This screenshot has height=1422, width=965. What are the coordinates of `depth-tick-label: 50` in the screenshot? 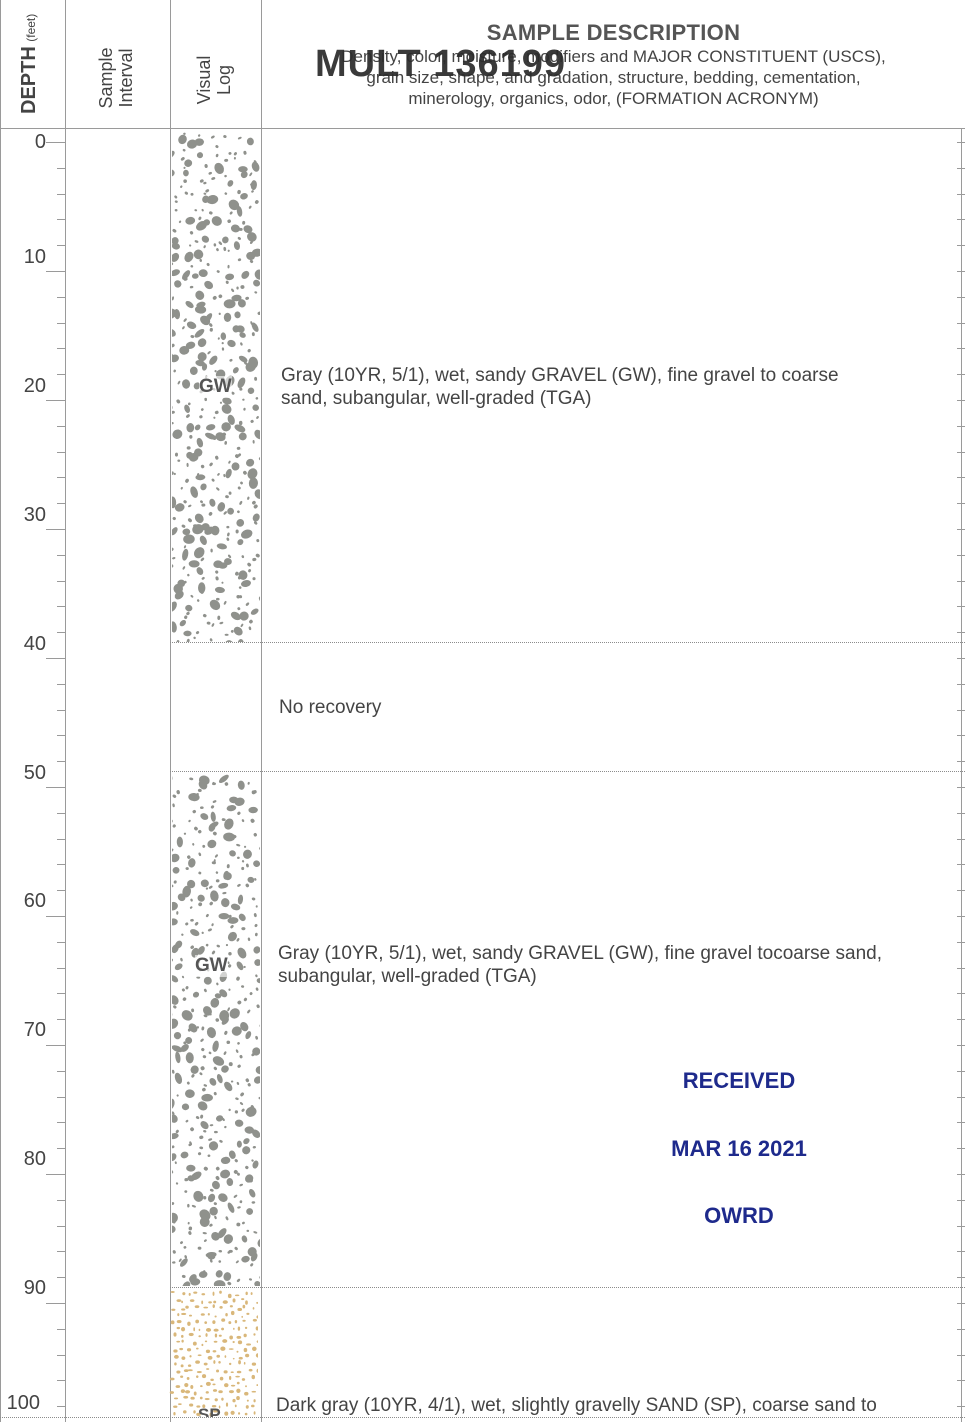 It's located at (34, 773).